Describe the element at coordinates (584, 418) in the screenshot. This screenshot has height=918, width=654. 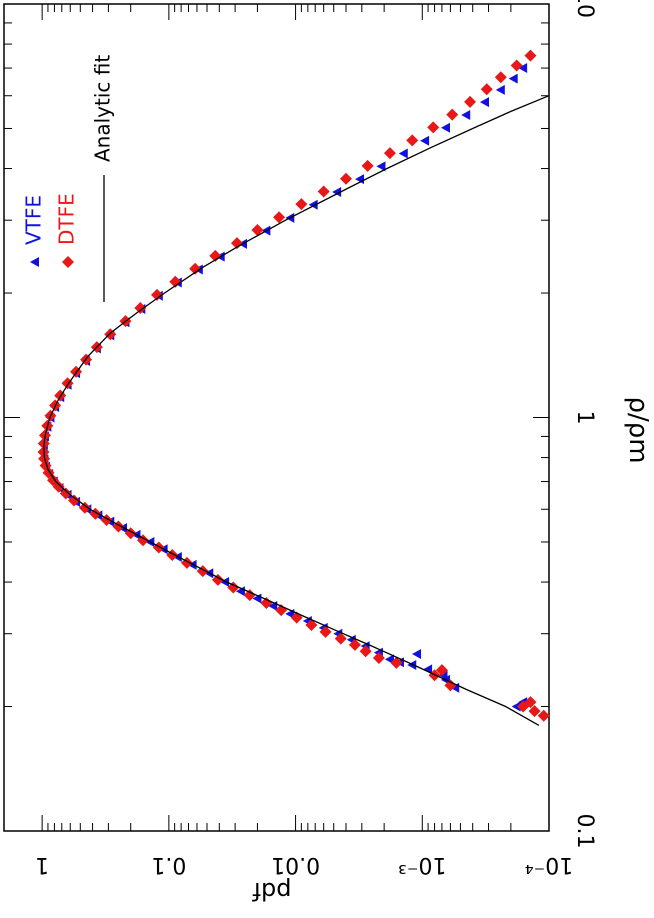
I see `x-tick-label: 1` at that location.